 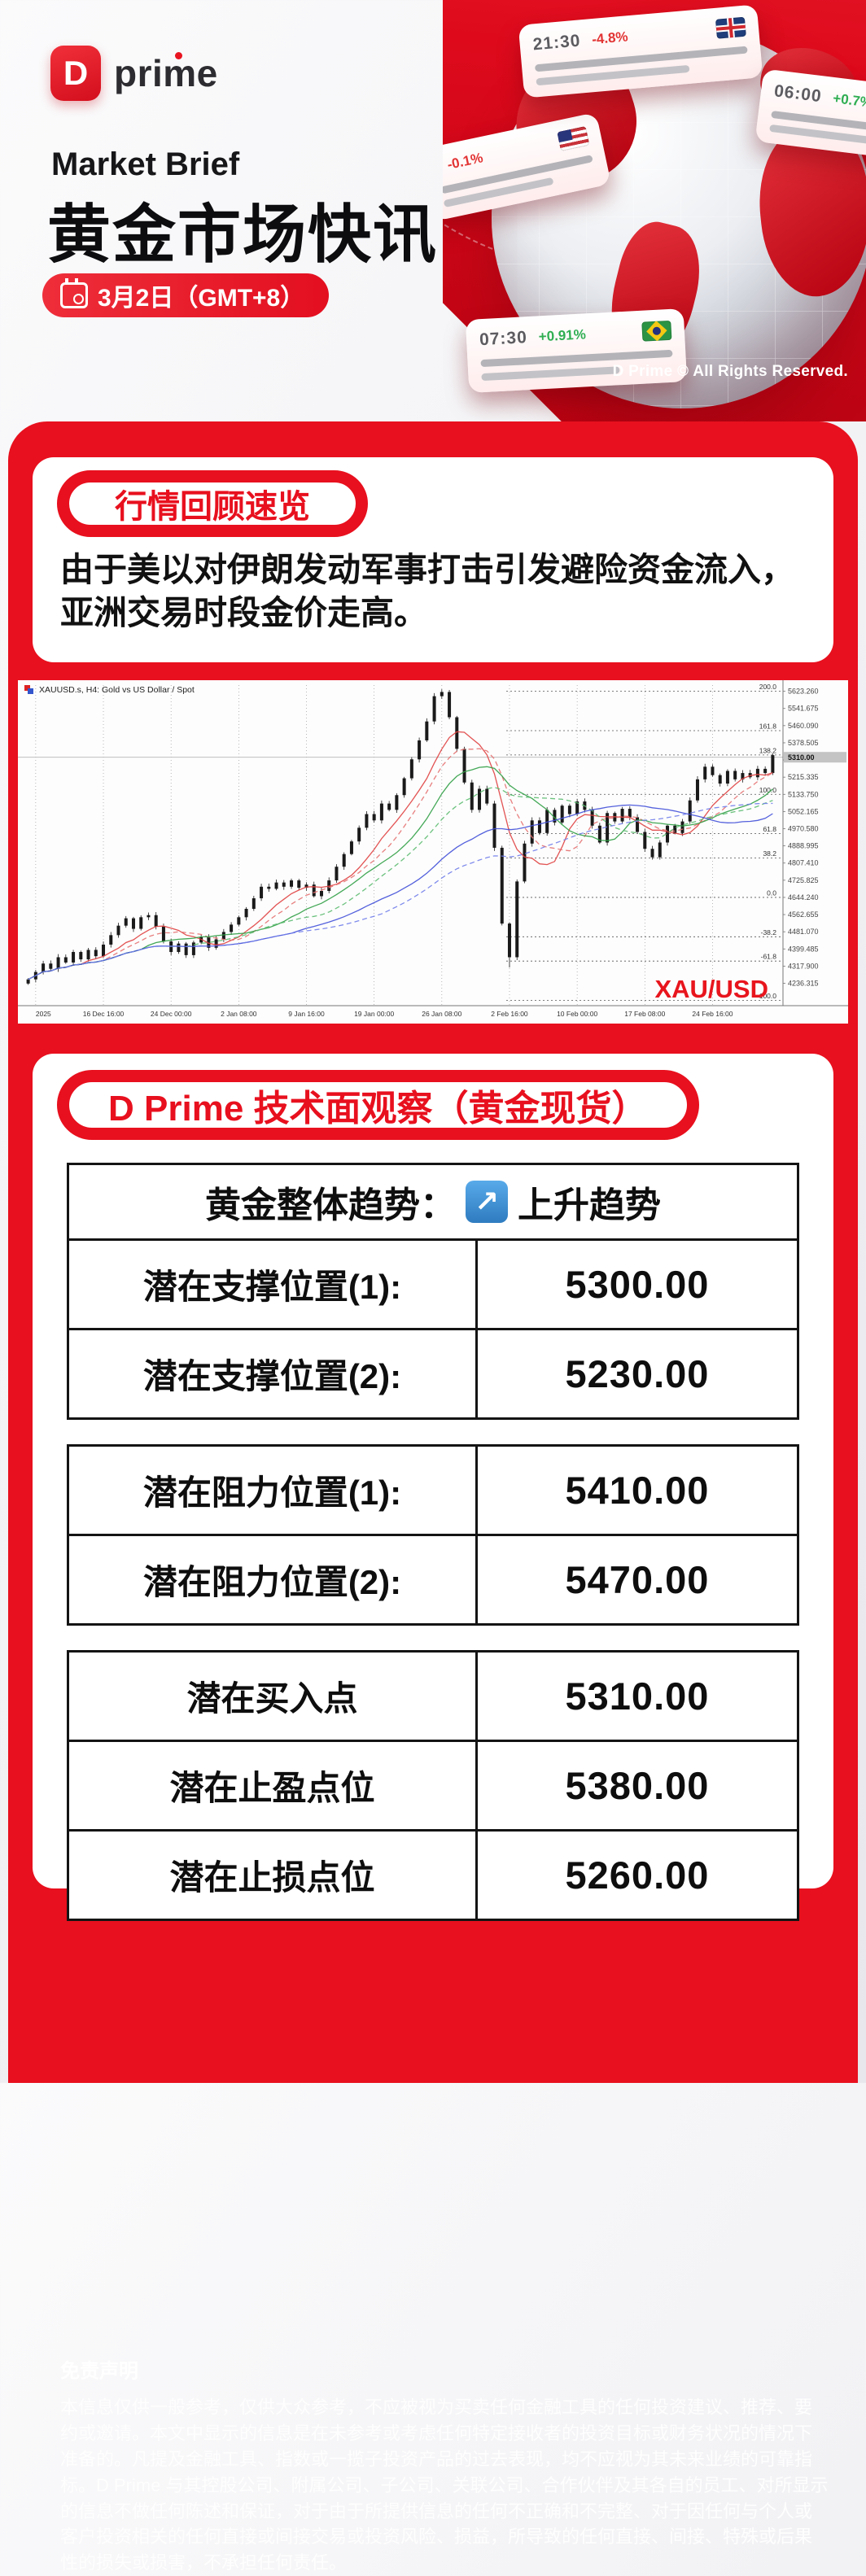 What do you see at coordinates (487, 1202) in the screenshot?
I see `up-right-arrow-icon: ↗` at bounding box center [487, 1202].